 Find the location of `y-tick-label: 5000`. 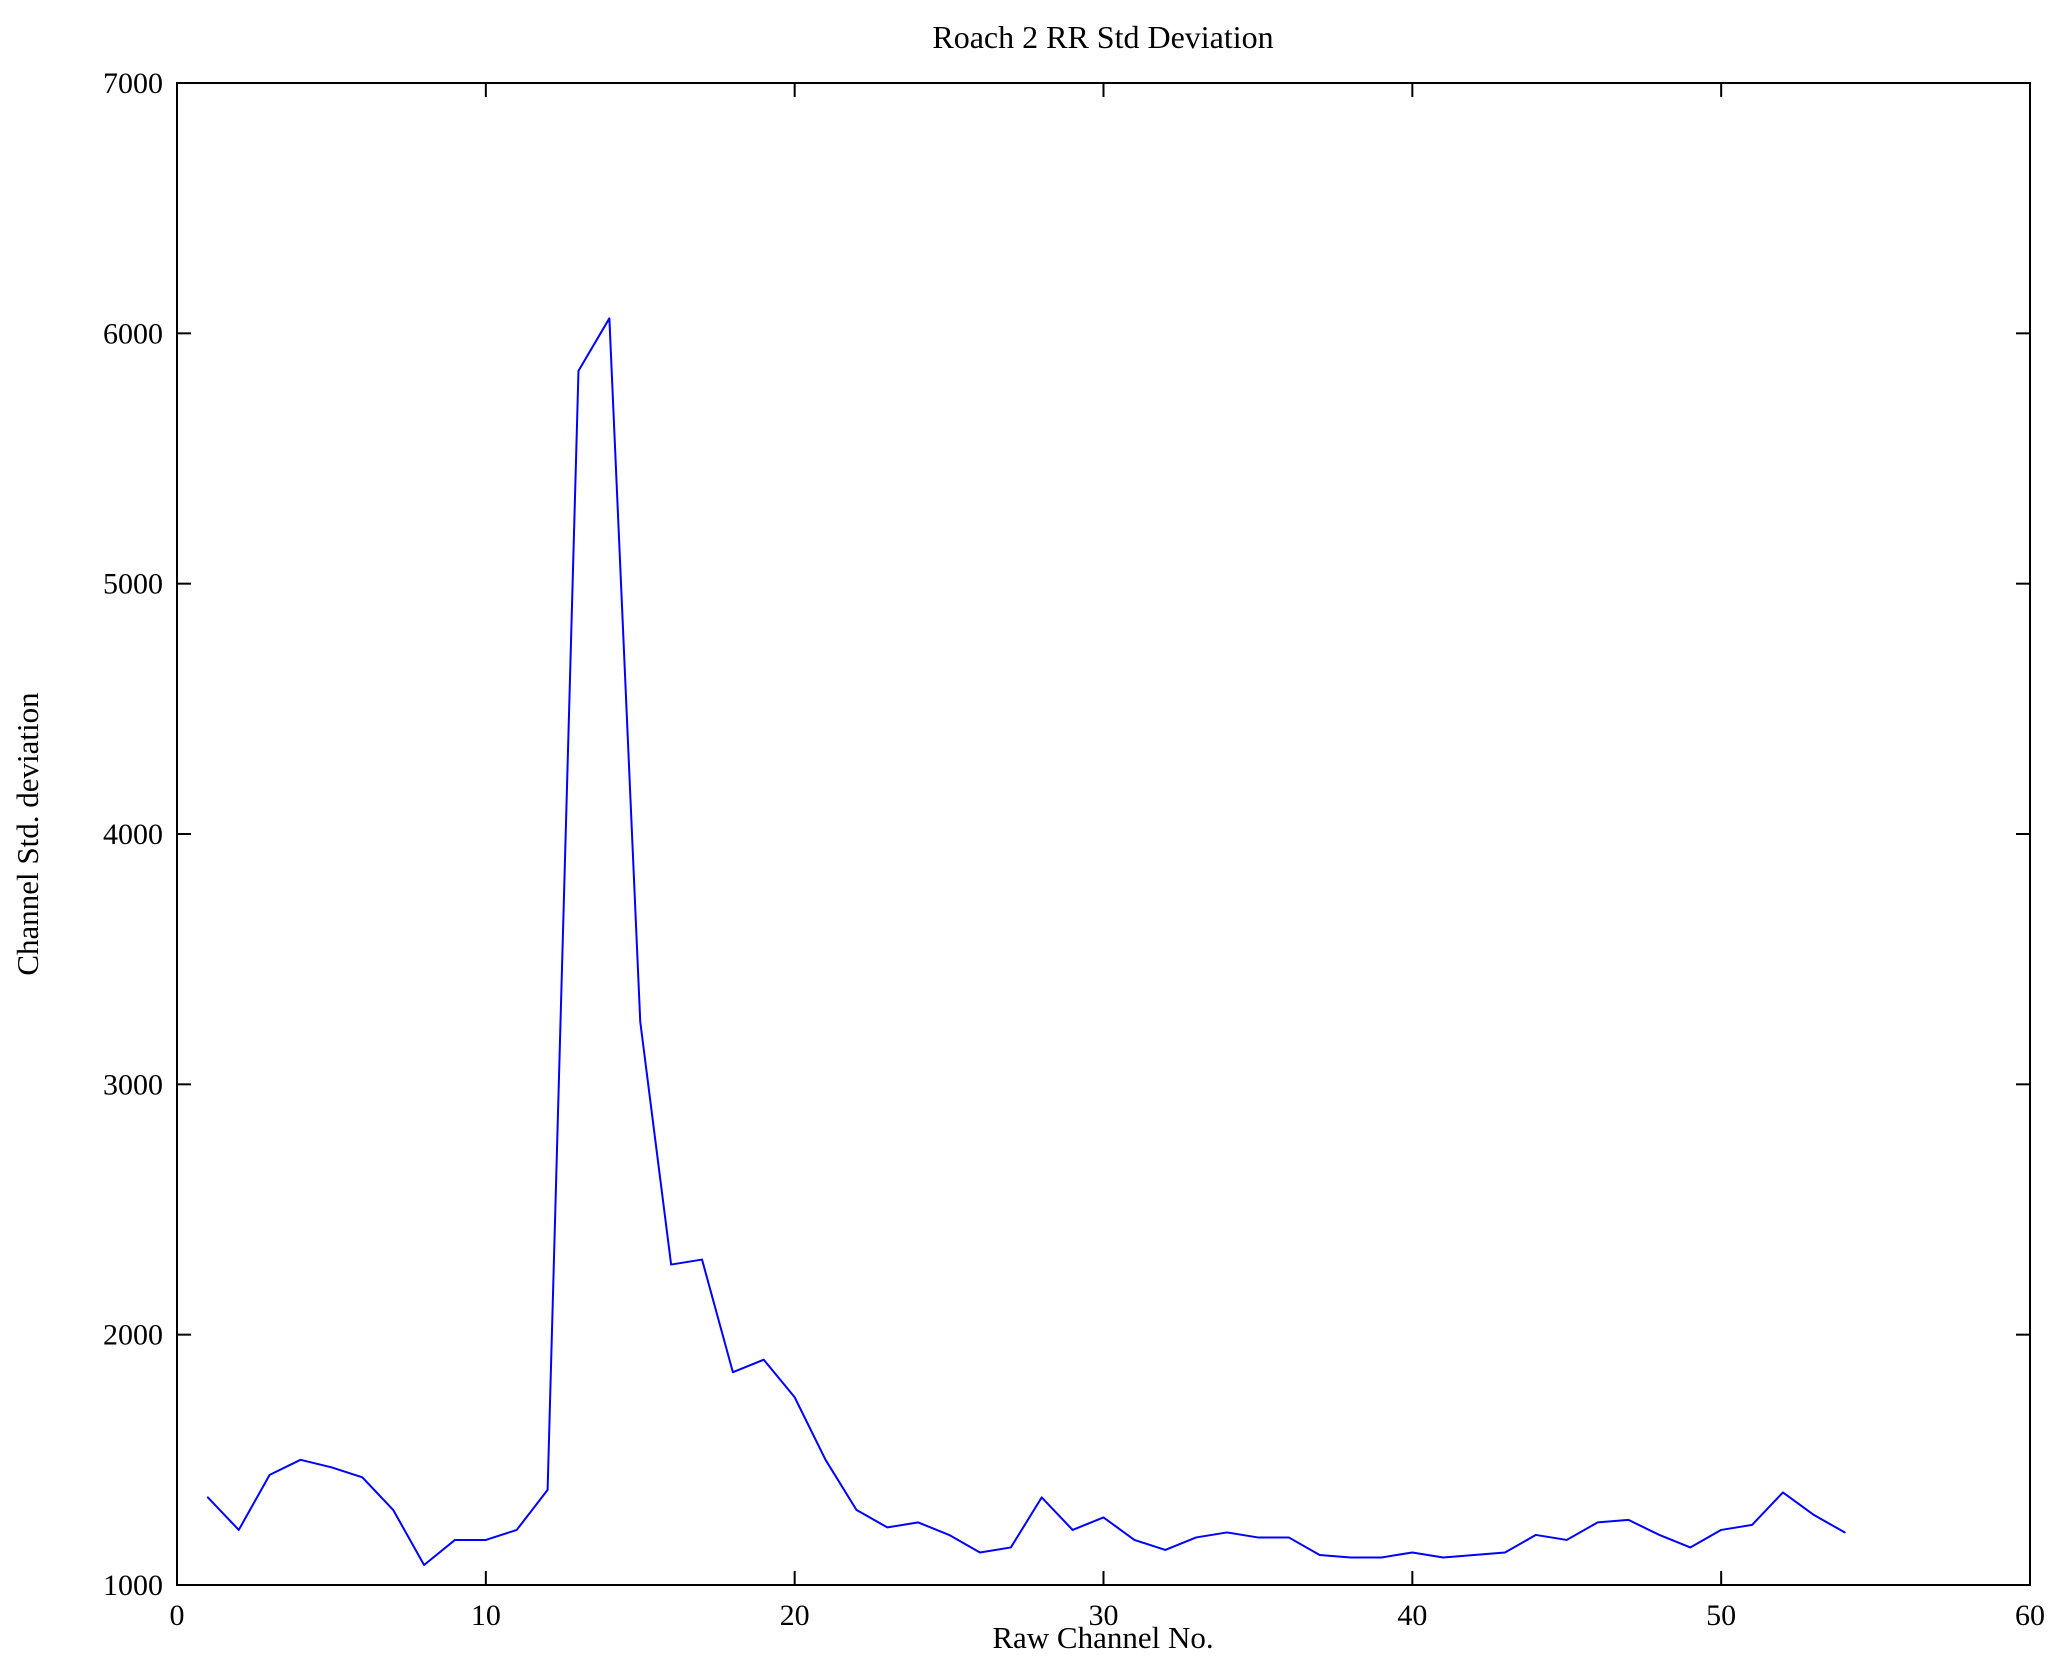

y-tick-label: 5000 is located at coordinates (133, 584).